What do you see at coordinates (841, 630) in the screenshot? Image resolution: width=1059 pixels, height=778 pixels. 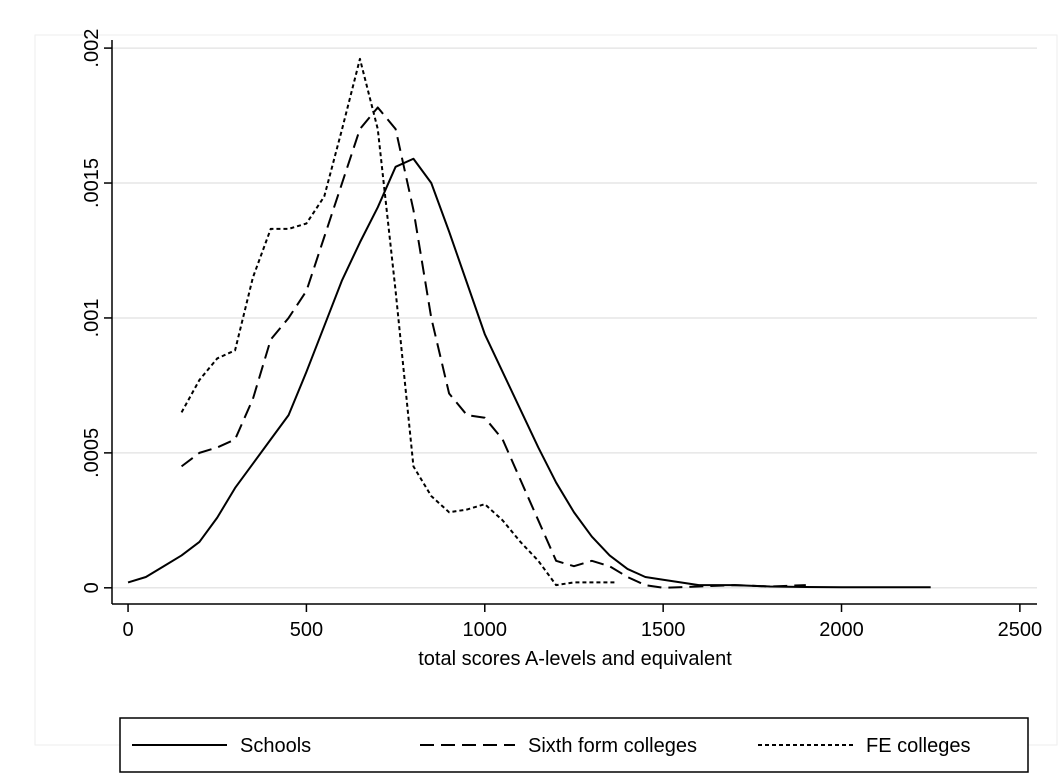 I see `x-tick-label: 2000` at bounding box center [841, 630].